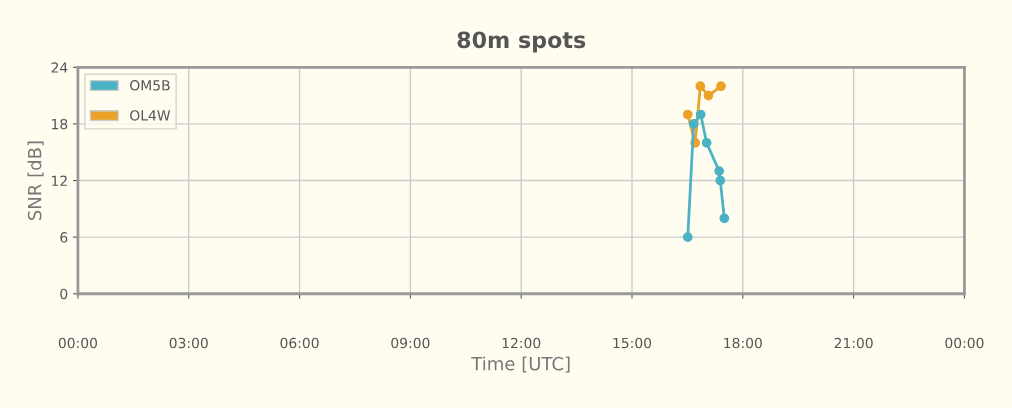 This screenshot has width=1012, height=408. I want to click on y-tick-label: 12, so click(59, 180).